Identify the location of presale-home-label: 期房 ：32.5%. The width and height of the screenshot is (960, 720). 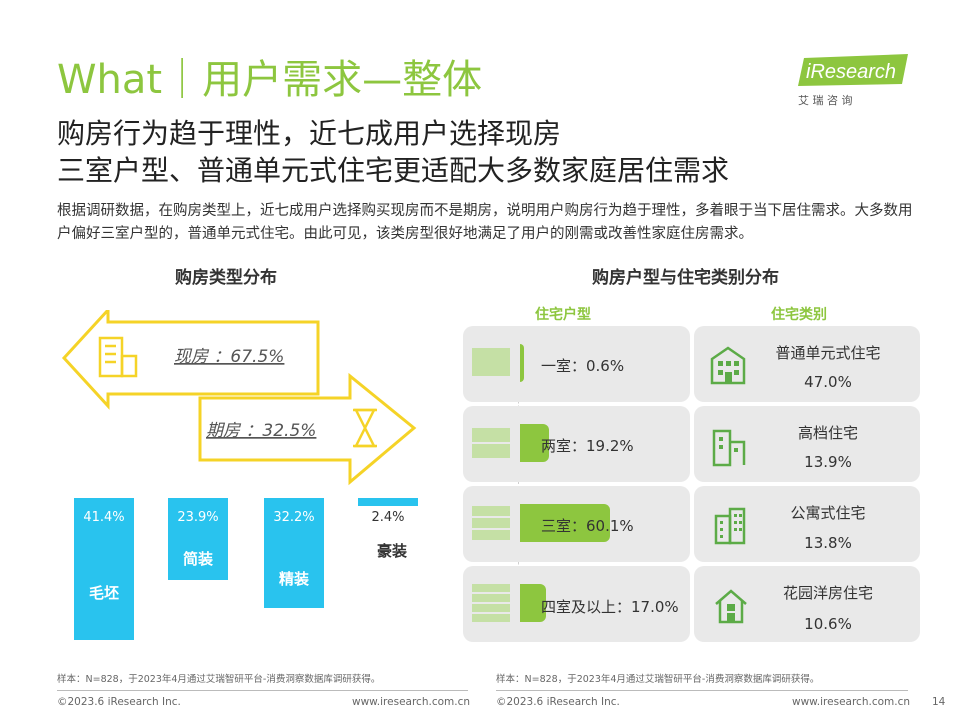
(261, 431).